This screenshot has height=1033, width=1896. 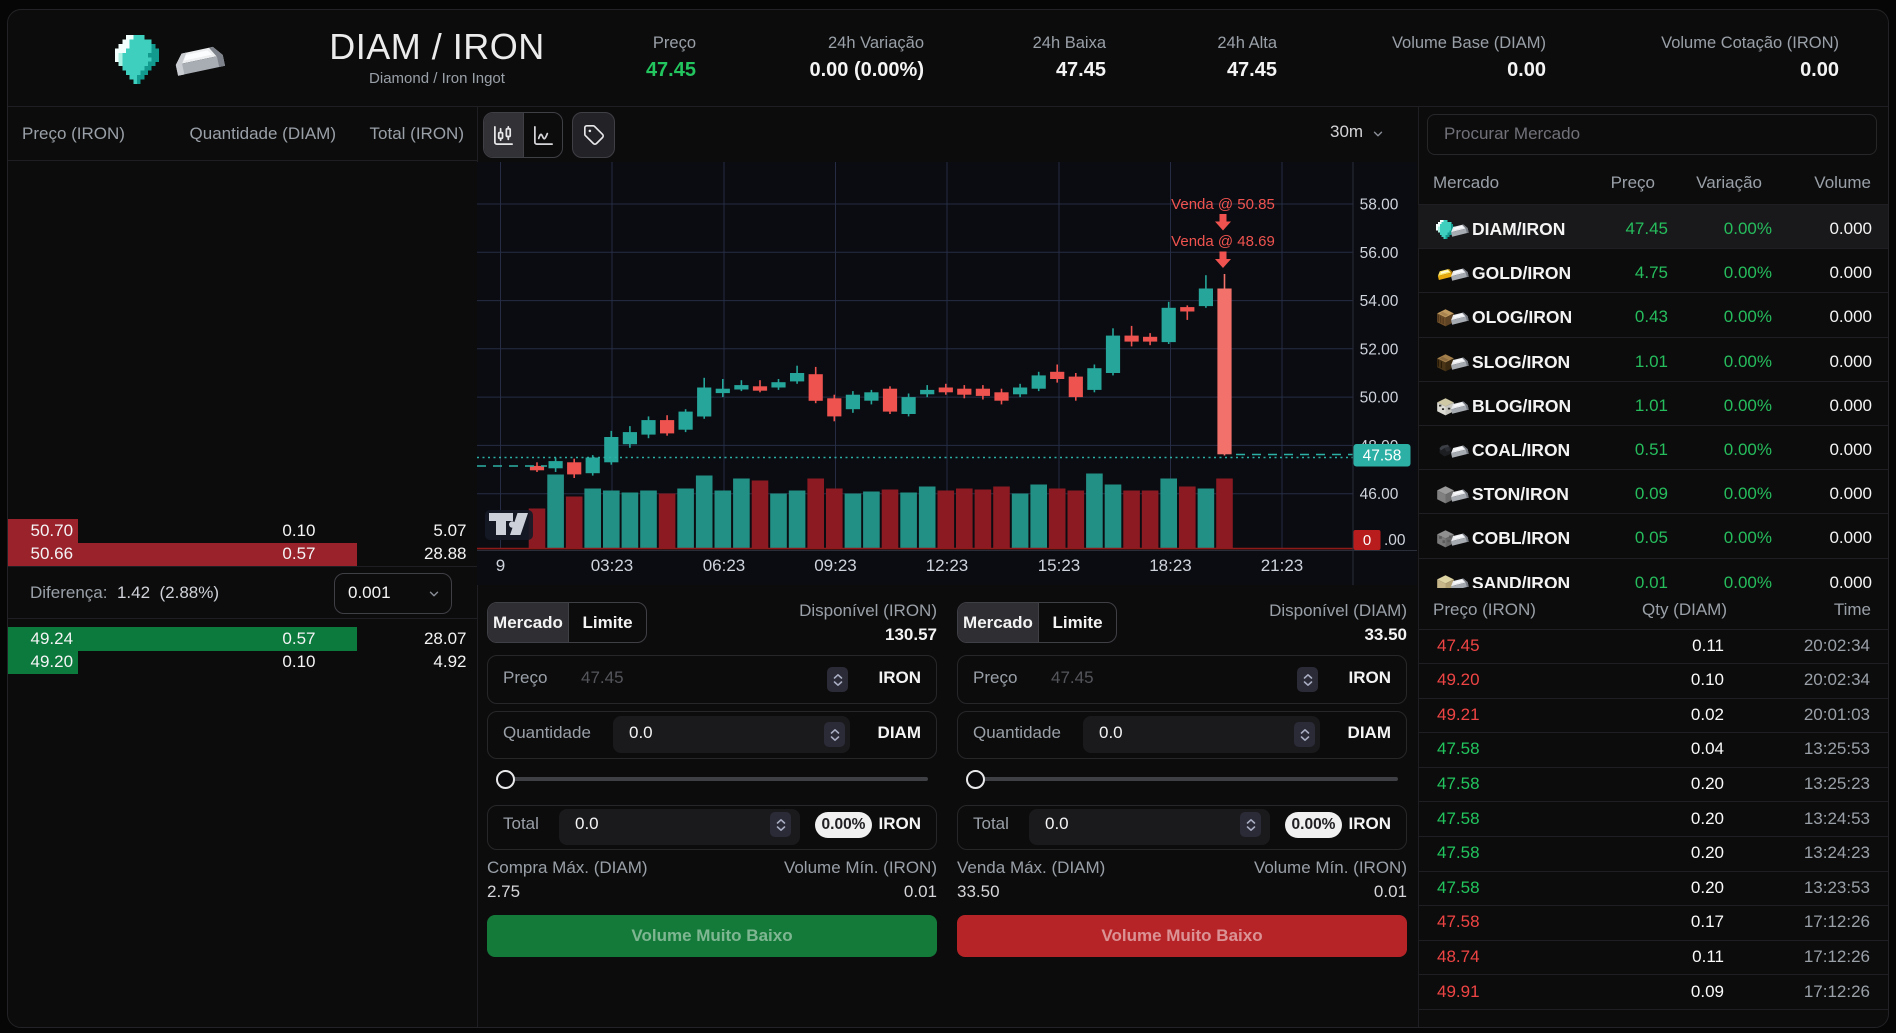 I want to click on svg-text: 47.58, so click(x=1382, y=456).